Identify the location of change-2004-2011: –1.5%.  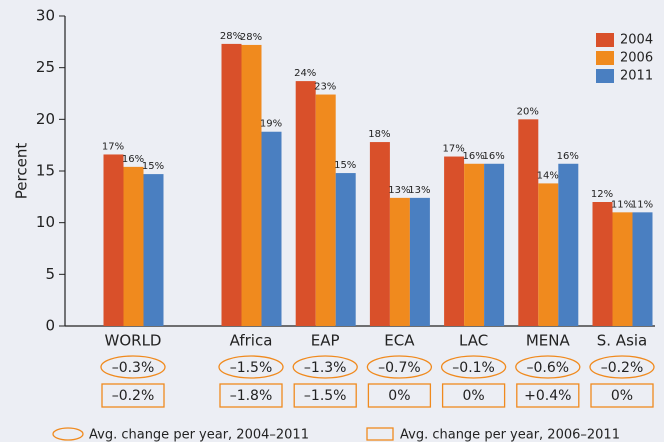
(251, 368).